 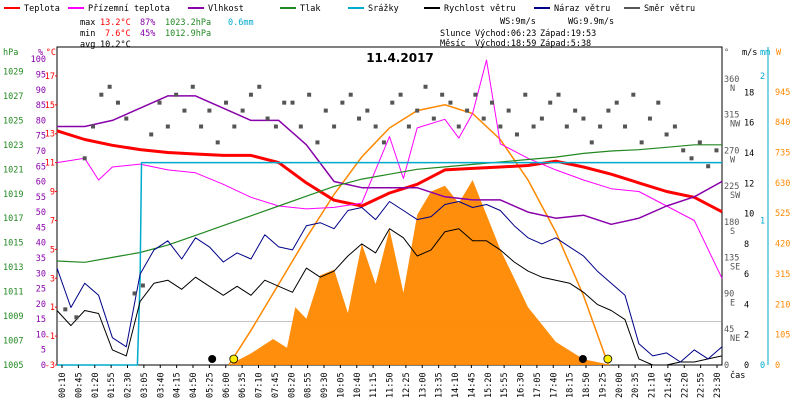 I want to click on stat-avg-temp: 10.2°C, so click(x=115, y=45).